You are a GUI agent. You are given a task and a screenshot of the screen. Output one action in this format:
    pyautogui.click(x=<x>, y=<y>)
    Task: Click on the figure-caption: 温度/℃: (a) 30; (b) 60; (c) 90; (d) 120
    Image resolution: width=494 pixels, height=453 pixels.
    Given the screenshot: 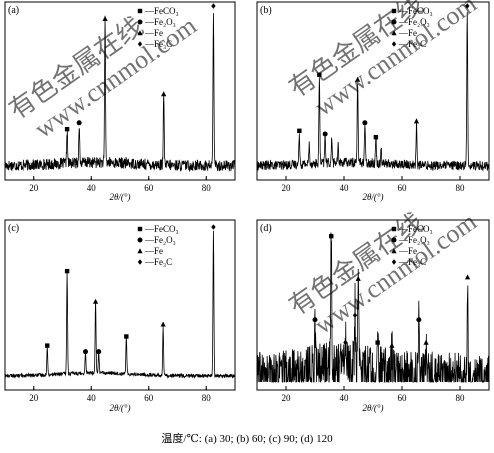 What is the action you would take?
    pyautogui.click(x=247, y=439)
    